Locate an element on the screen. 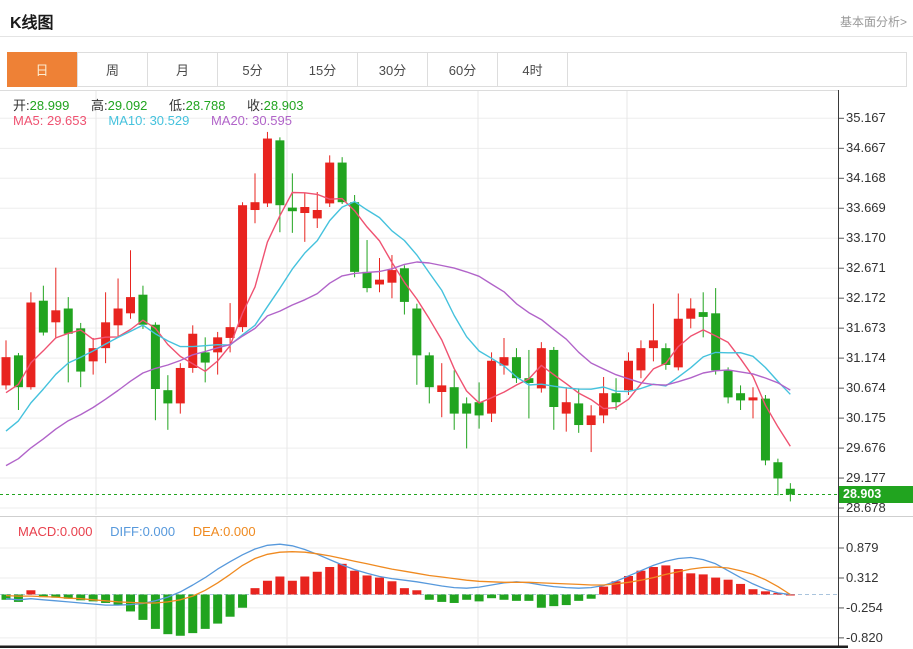 Image resolution: width=913 pixels, height=649 pixels. tab-week: 周 is located at coordinates (113, 69).